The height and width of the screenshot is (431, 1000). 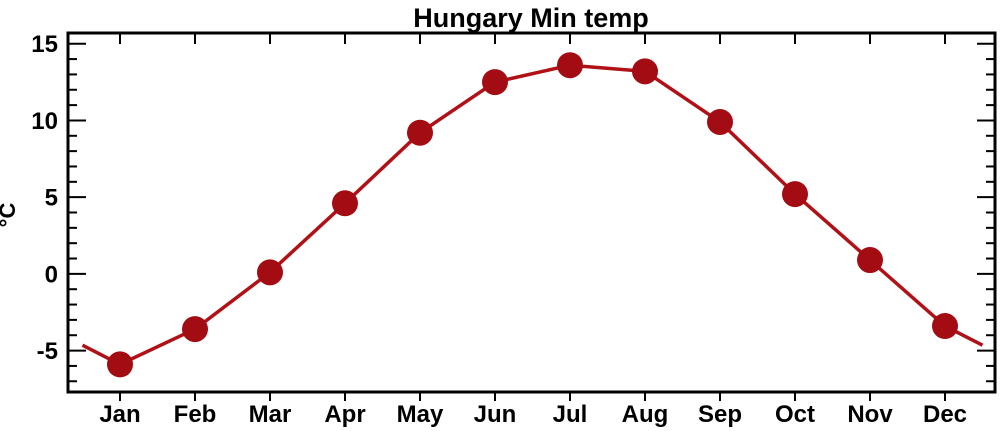 What do you see at coordinates (195, 414) in the screenshot?
I see `x-tick-label: Feb` at bounding box center [195, 414].